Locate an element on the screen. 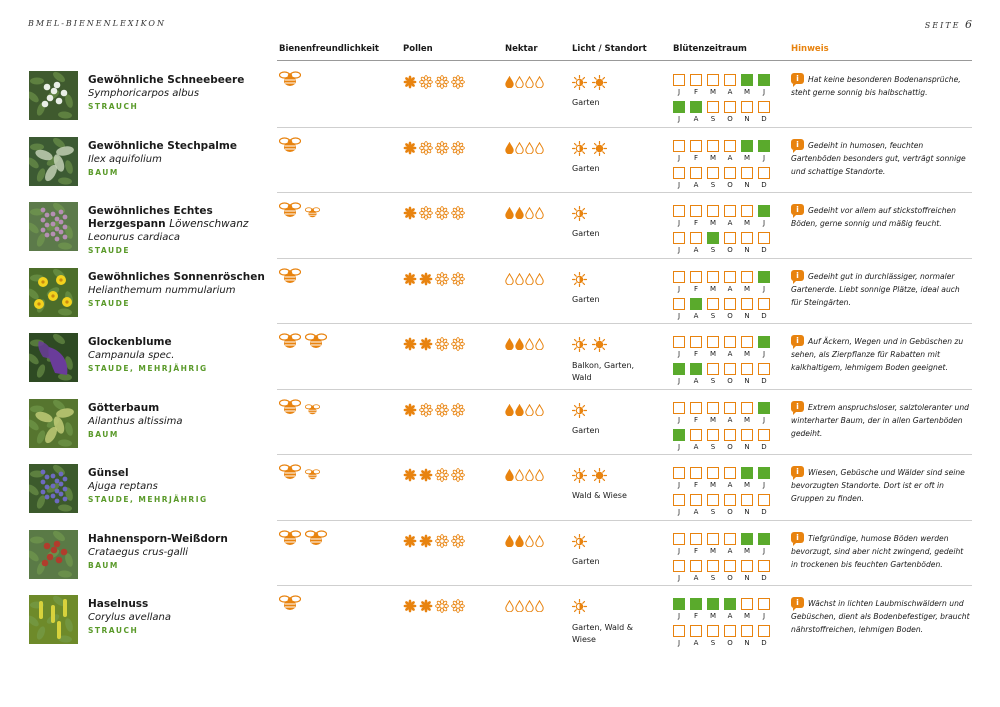 This screenshot has height=707, width=1000. location-text: Wald & Wiese is located at coordinates (599, 495).